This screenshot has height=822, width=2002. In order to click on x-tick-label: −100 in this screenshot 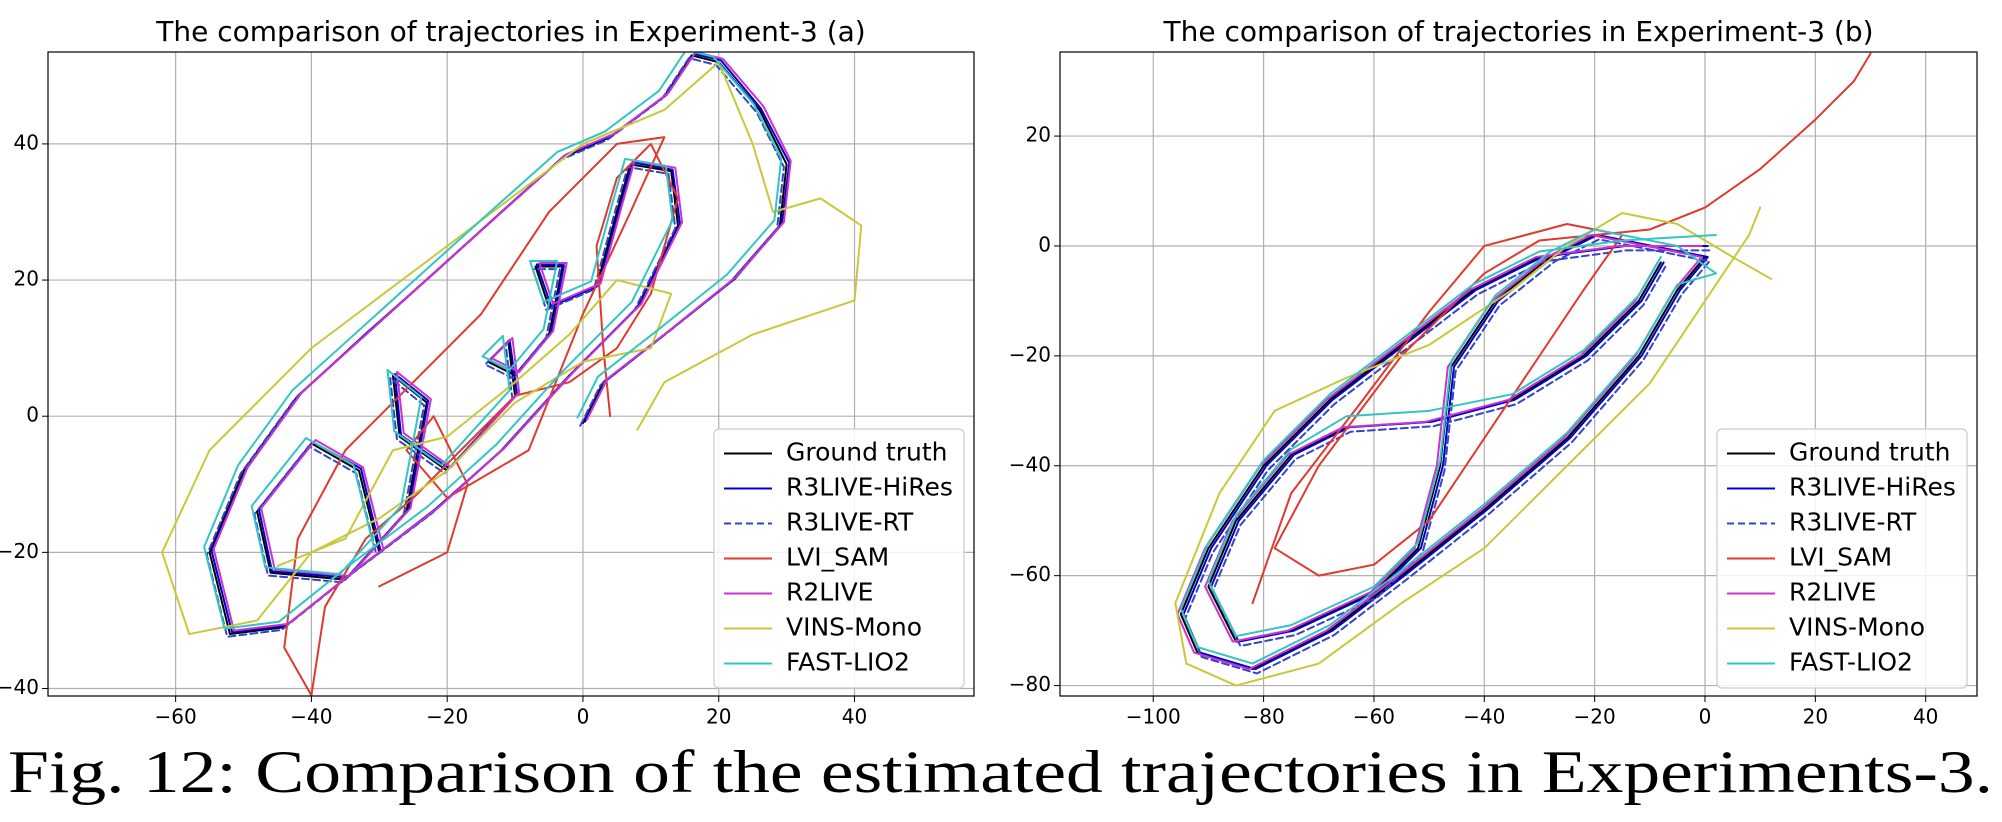, I will do `click(1153, 717)`.